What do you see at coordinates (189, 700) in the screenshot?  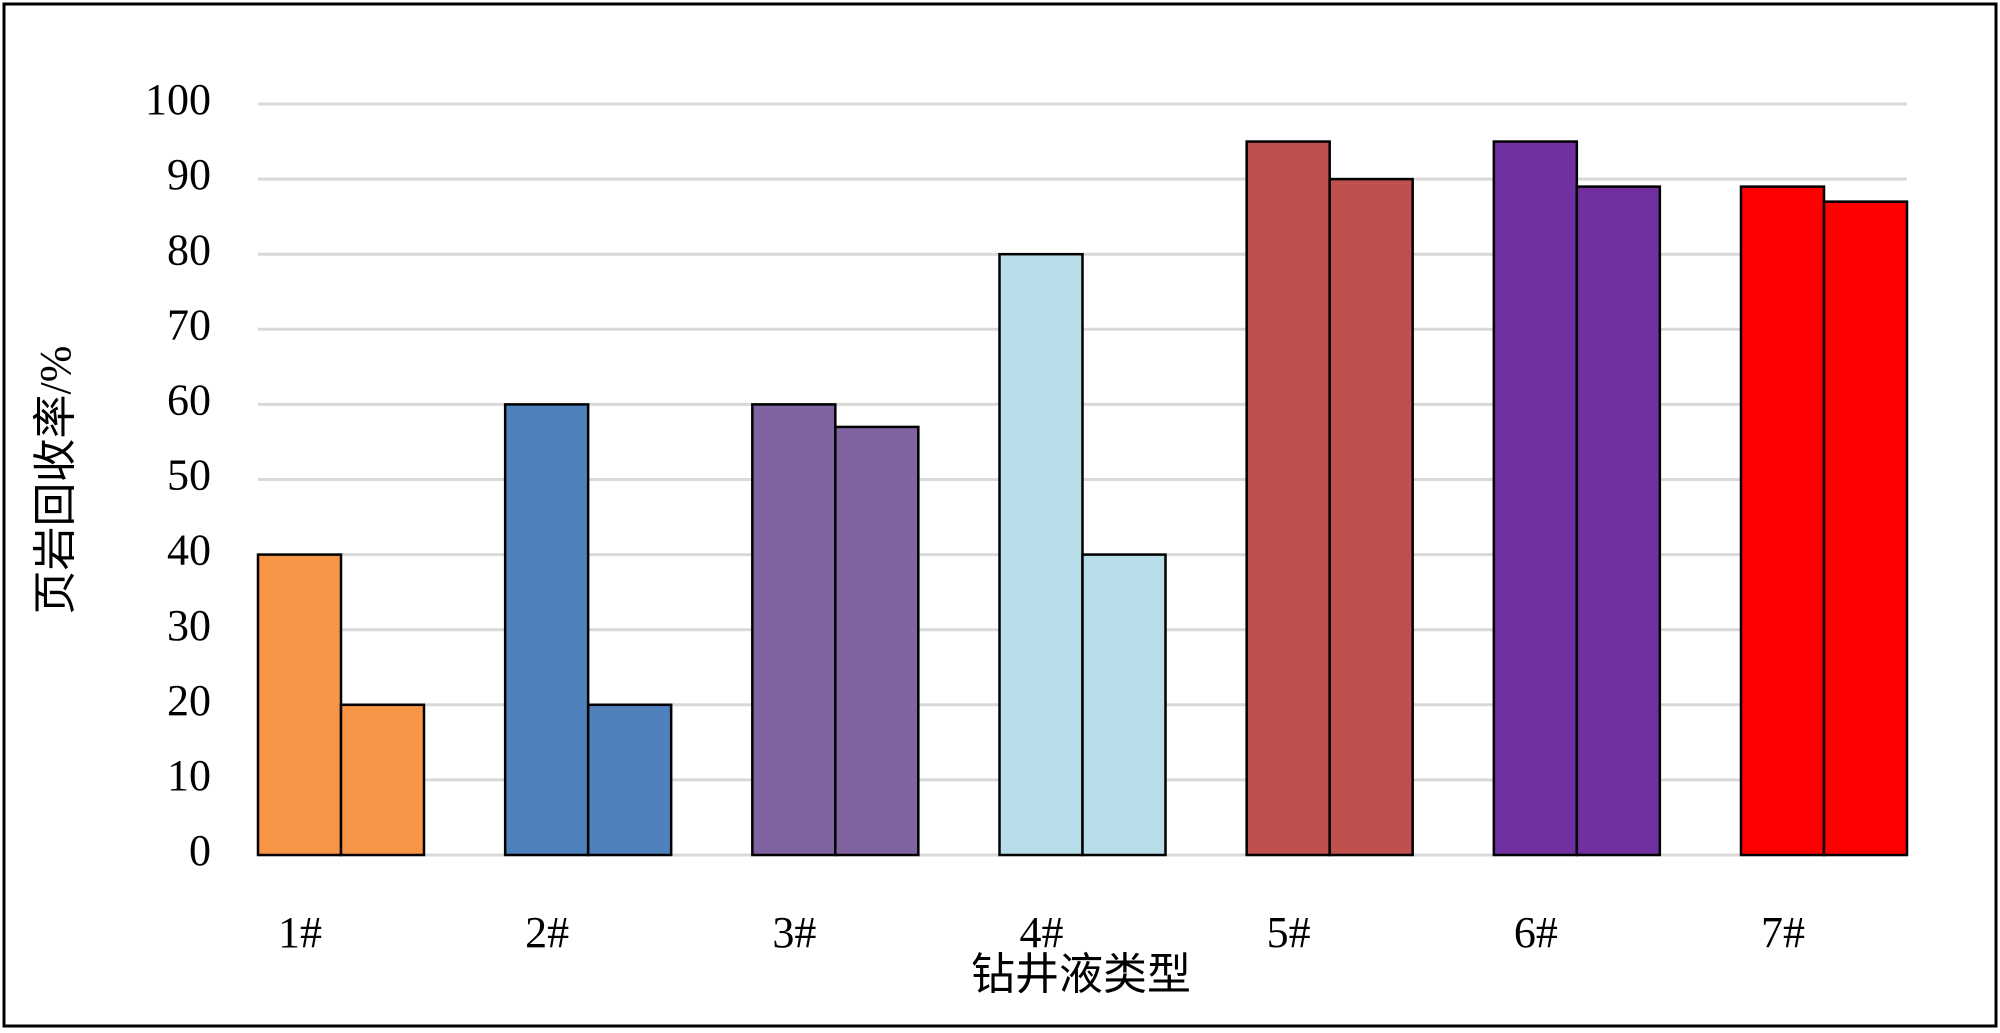 I see `y-tick-label: 20` at bounding box center [189, 700].